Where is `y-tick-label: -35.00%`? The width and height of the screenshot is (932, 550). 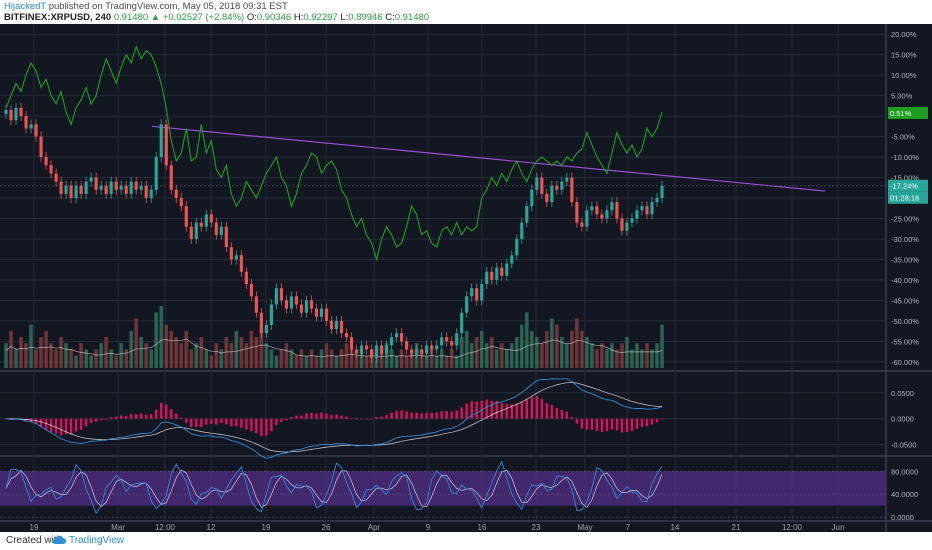
y-tick-label: -35.00% is located at coordinates (905, 259).